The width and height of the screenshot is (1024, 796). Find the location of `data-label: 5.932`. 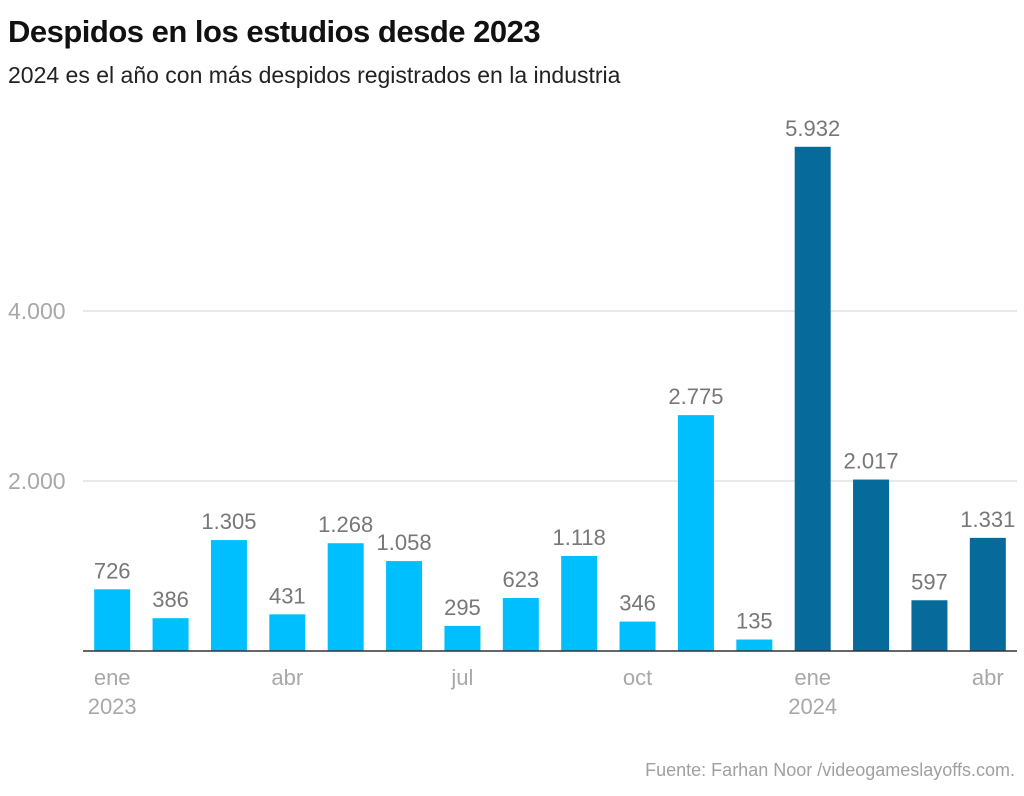

data-label: 5.932 is located at coordinates (812, 128).